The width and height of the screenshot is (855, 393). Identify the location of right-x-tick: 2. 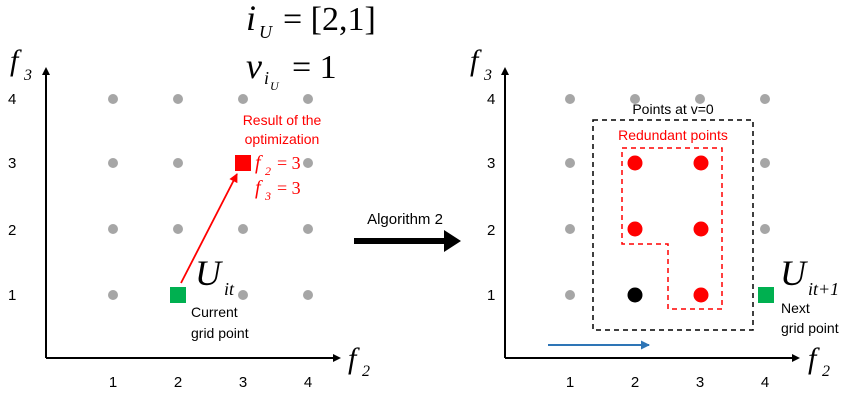
(635, 382).